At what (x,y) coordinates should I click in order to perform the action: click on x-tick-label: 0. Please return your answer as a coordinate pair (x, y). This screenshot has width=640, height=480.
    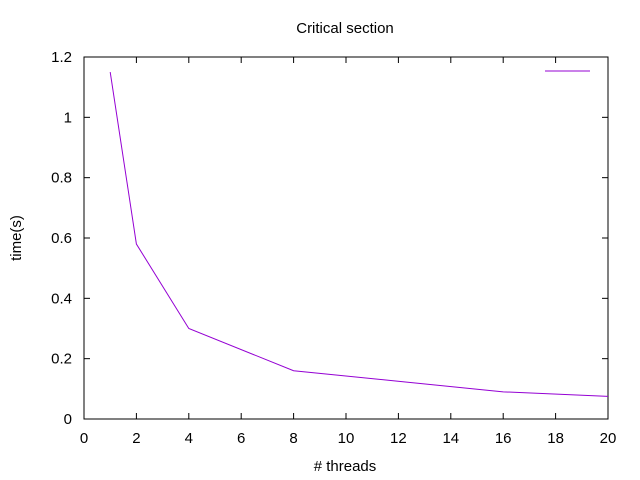
    Looking at the image, I should click on (84, 438).